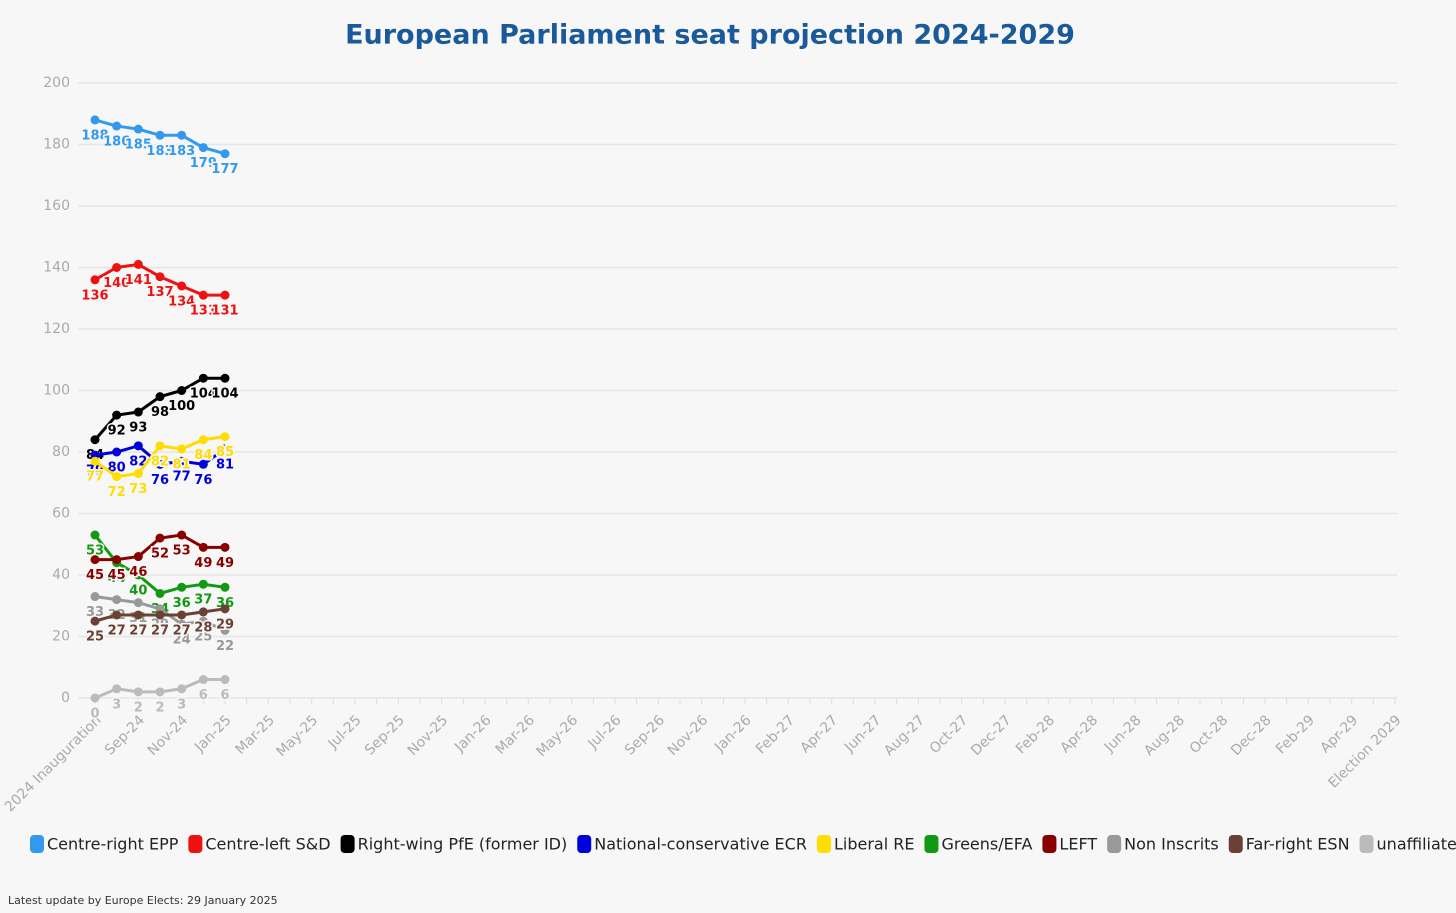  I want to click on data-label: 131, so click(203, 311).